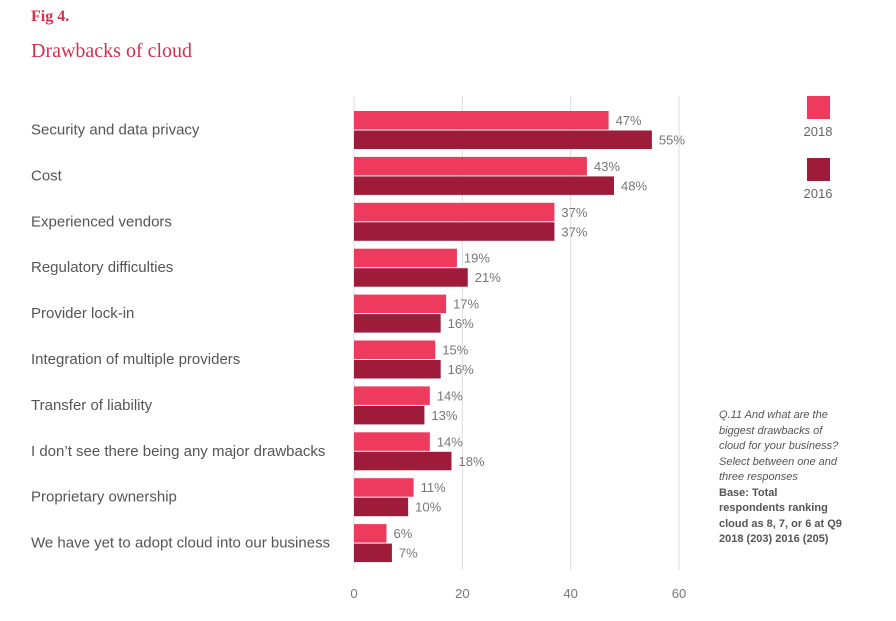 Image resolution: width=896 pixels, height=621 pixels. What do you see at coordinates (433, 487) in the screenshot?
I see `data-label-2018: 11%` at bounding box center [433, 487].